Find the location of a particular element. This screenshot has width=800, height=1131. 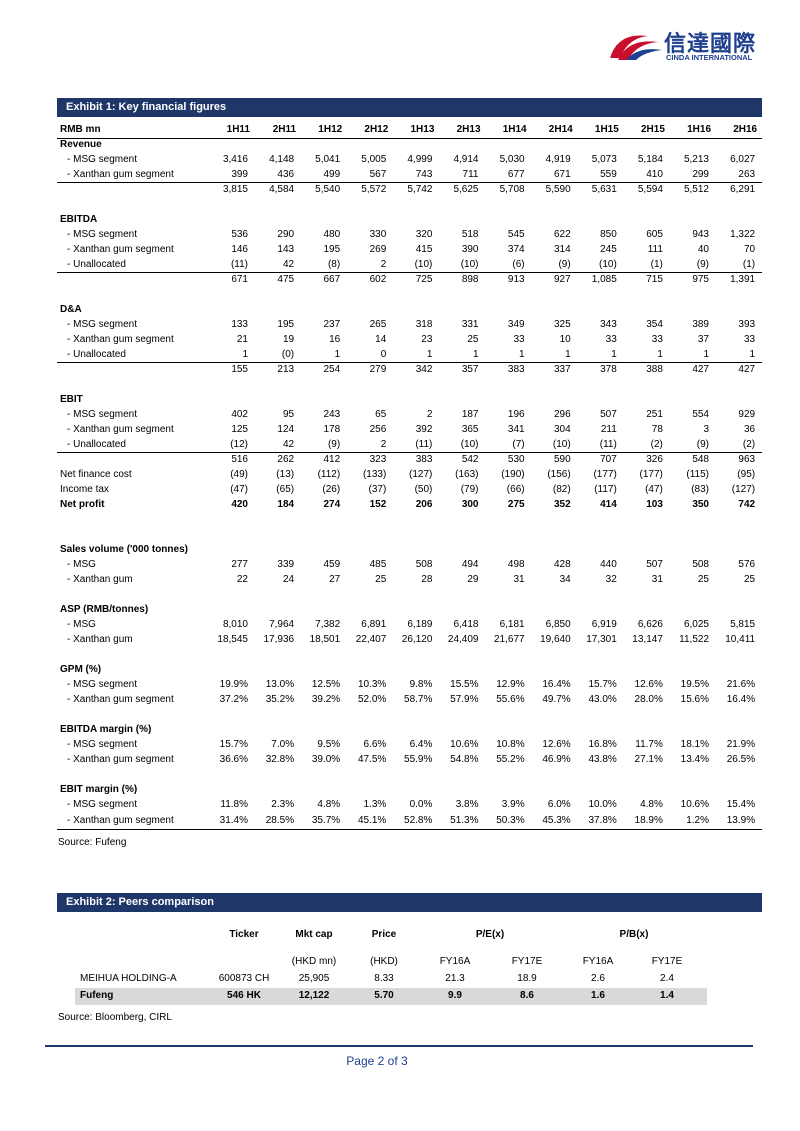

cell-value: 31 is located at coordinates (519, 579).